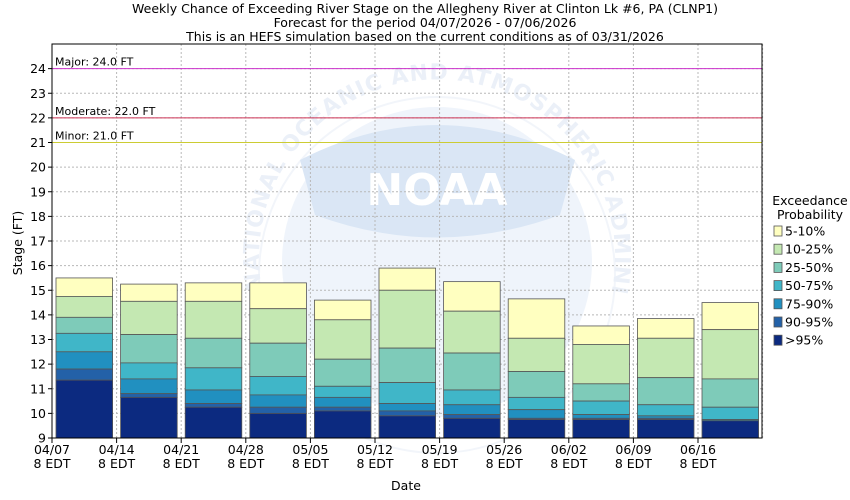 Image resolution: width=850 pixels, height=500 pixels. Describe the element at coordinates (569, 449) in the screenshot. I see `x-tick-date-label: 06/02` at that location.